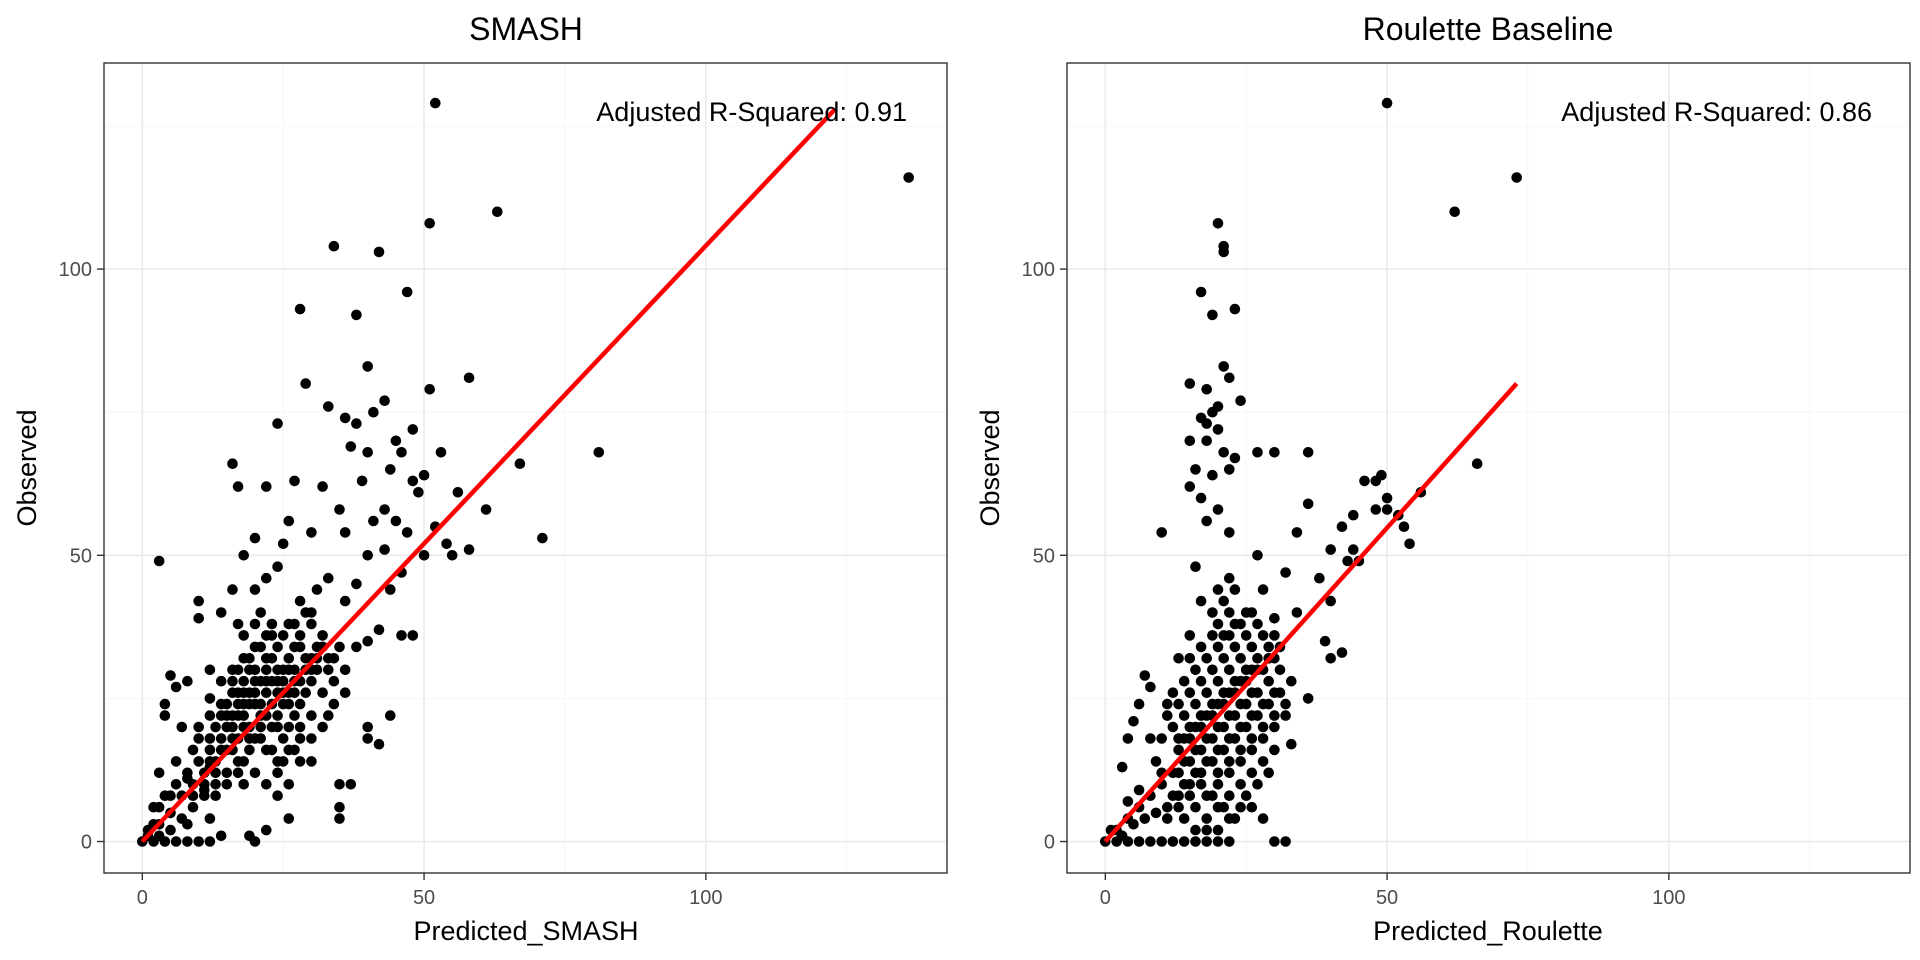 This screenshot has width=1920, height=960. I want to click on y-tick-label: 100, so click(1038, 270).